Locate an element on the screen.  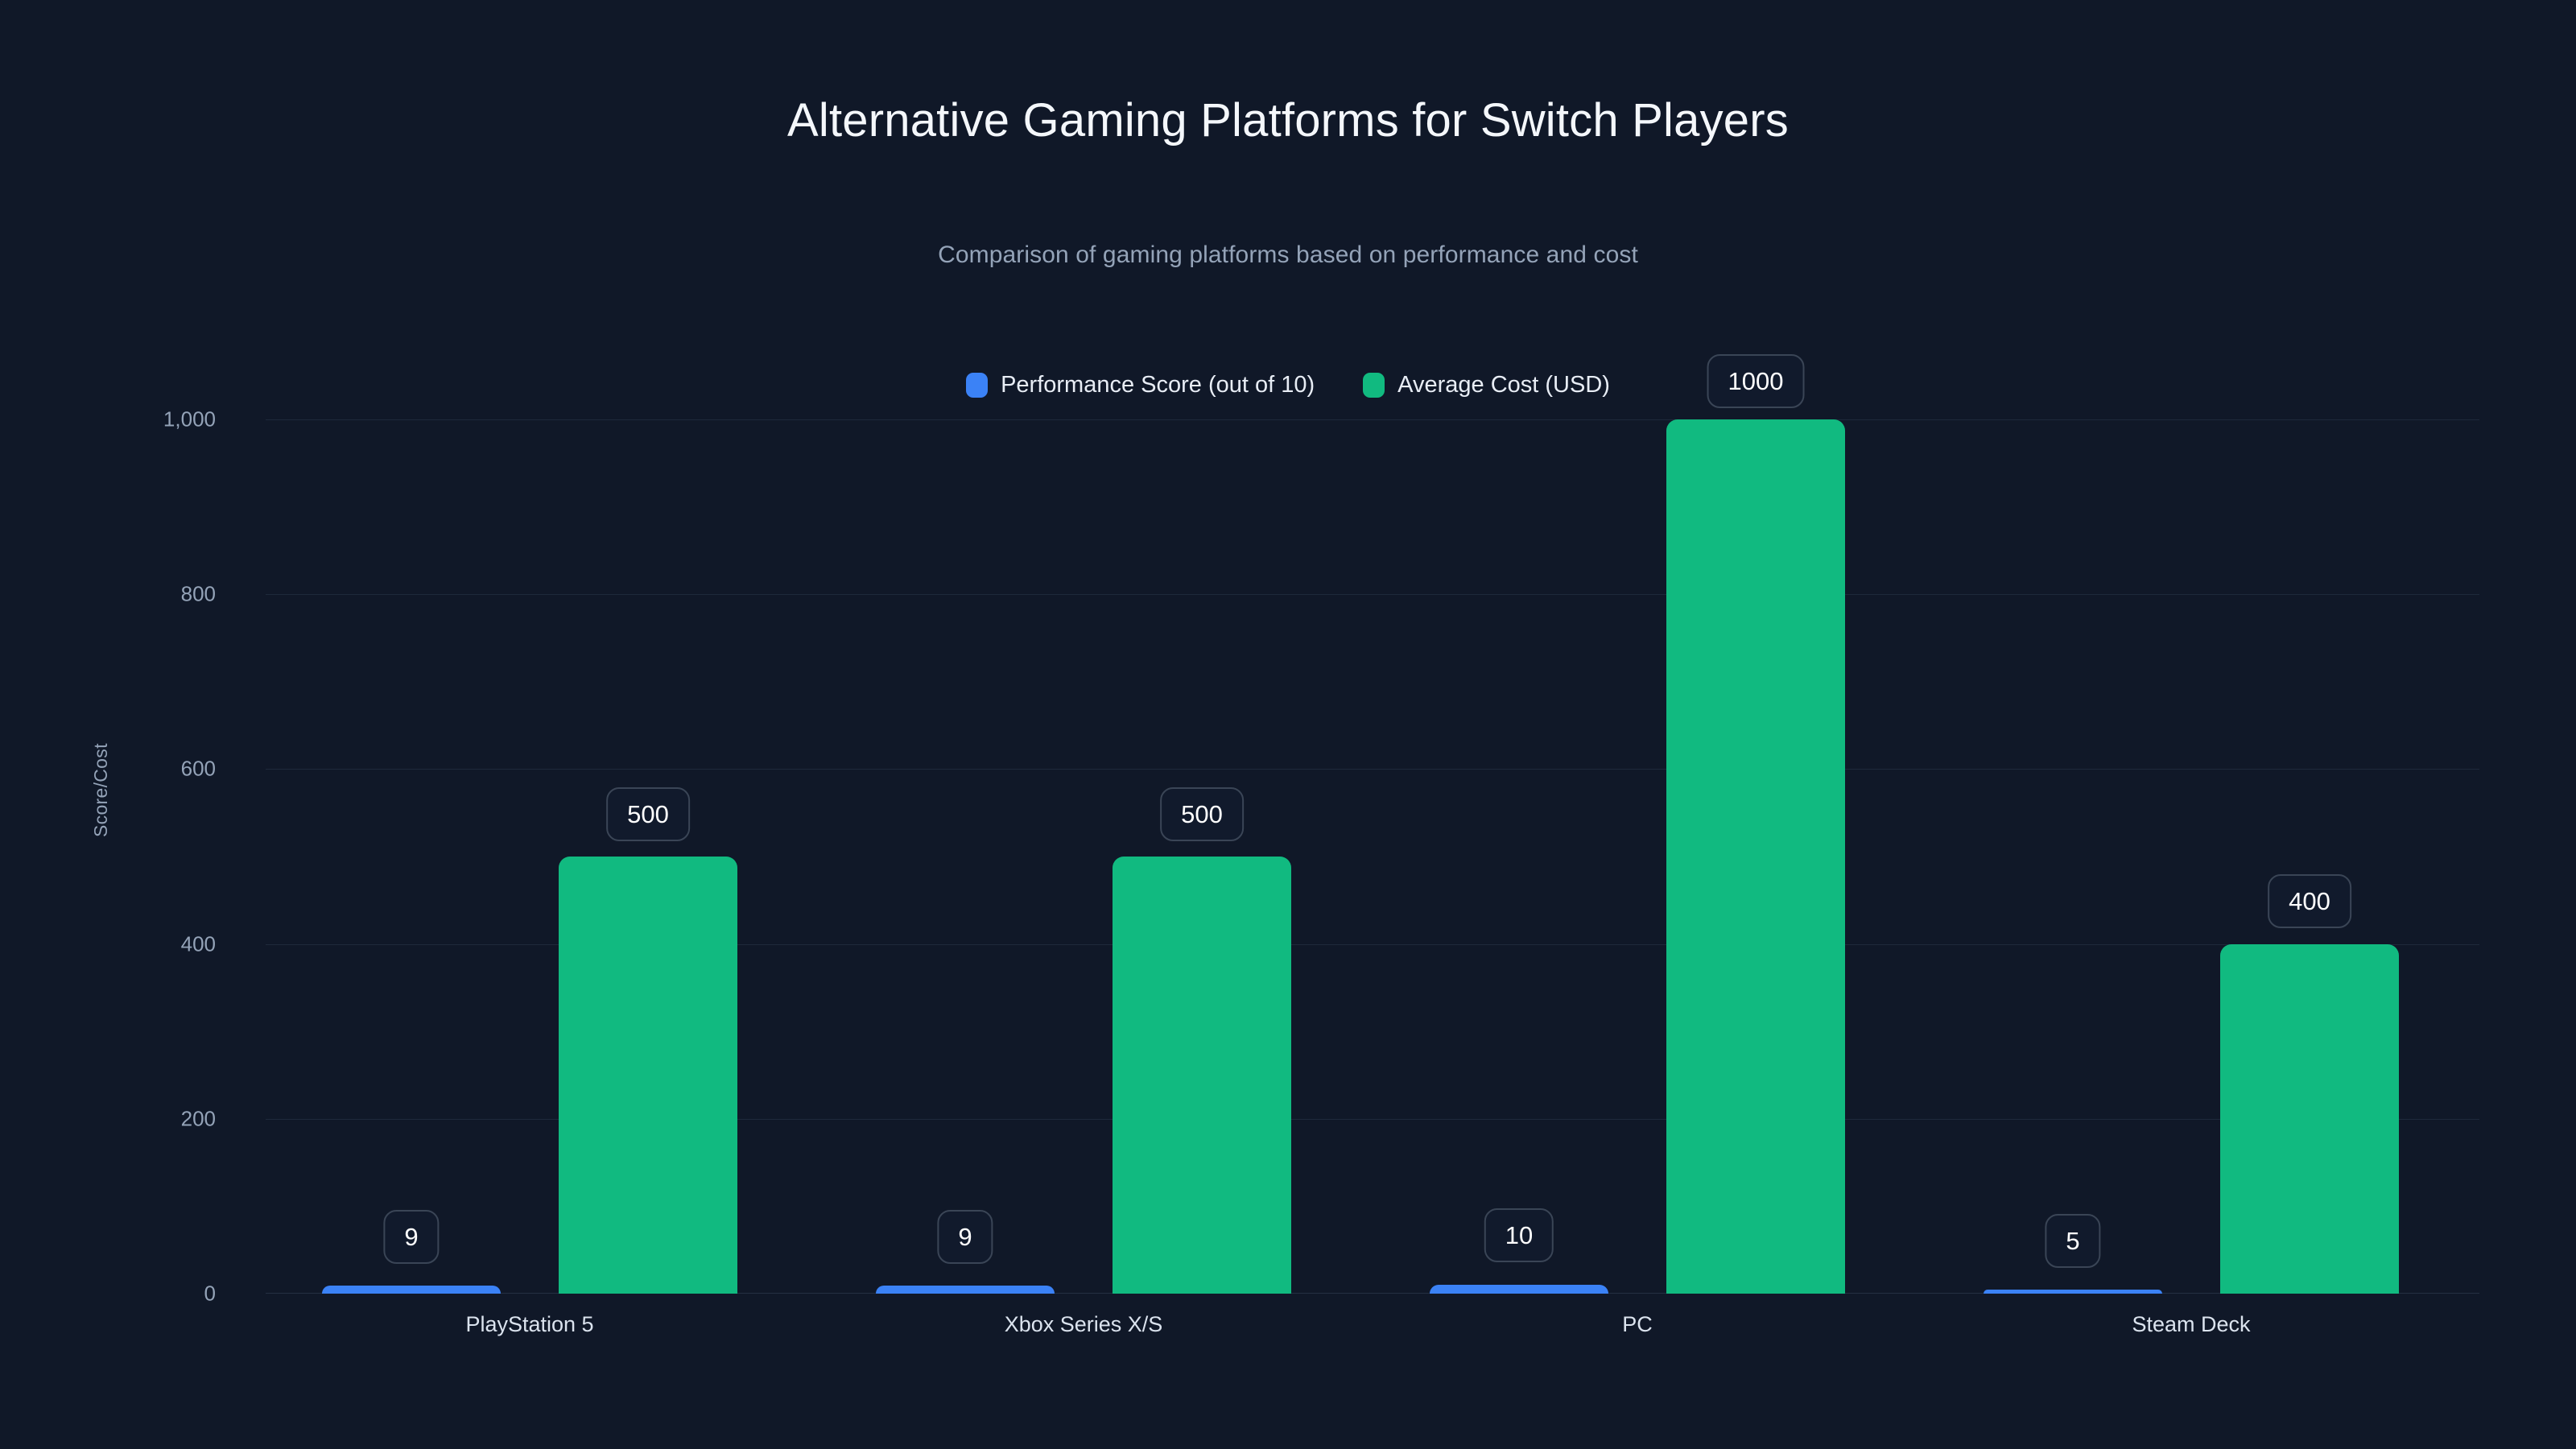
value-badge-performance-xbox-series-xs: 9 is located at coordinates (965, 1237).